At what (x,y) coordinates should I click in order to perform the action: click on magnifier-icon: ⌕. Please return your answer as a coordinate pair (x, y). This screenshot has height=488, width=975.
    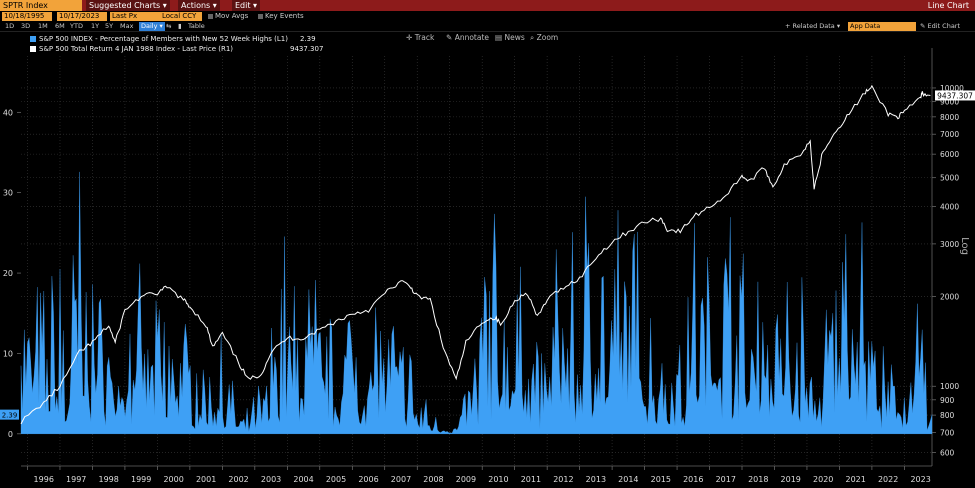
    Looking at the image, I should click on (532, 37).